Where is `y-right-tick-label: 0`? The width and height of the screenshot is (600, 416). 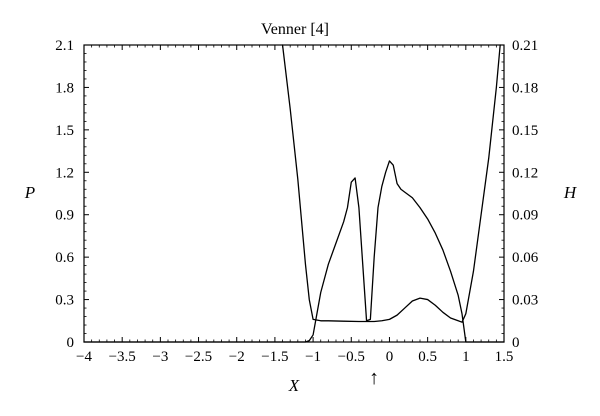 y-right-tick-label: 0 is located at coordinates (516, 343).